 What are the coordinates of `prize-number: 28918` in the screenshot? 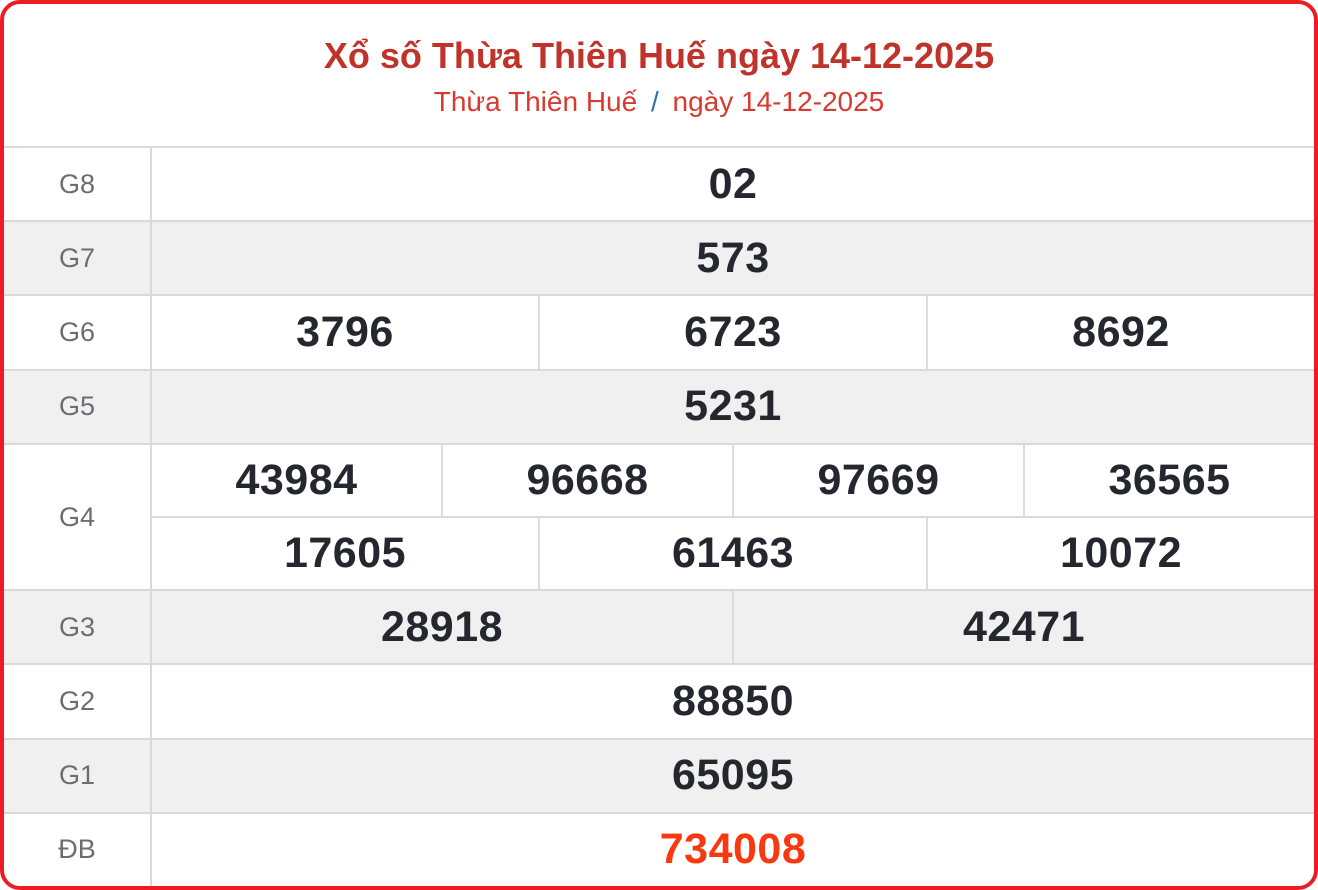 It's located at (442, 626).